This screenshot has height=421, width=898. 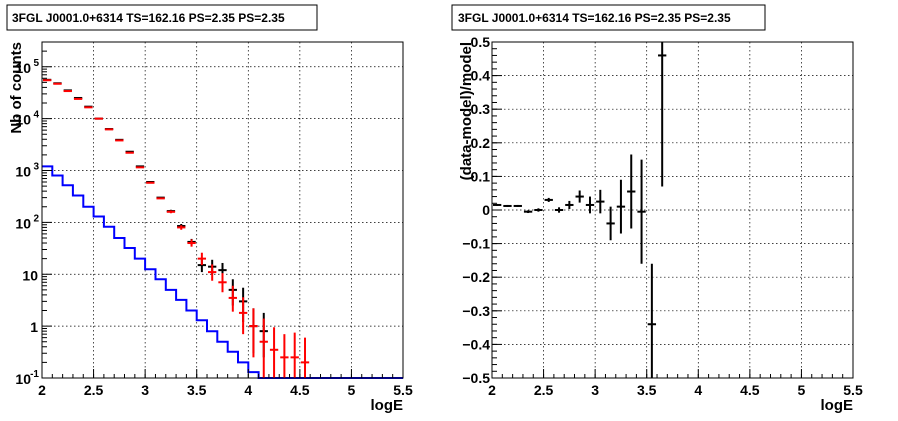 What do you see at coordinates (481, 42) in the screenshot?
I see `y-tick-label: 0.5` at bounding box center [481, 42].